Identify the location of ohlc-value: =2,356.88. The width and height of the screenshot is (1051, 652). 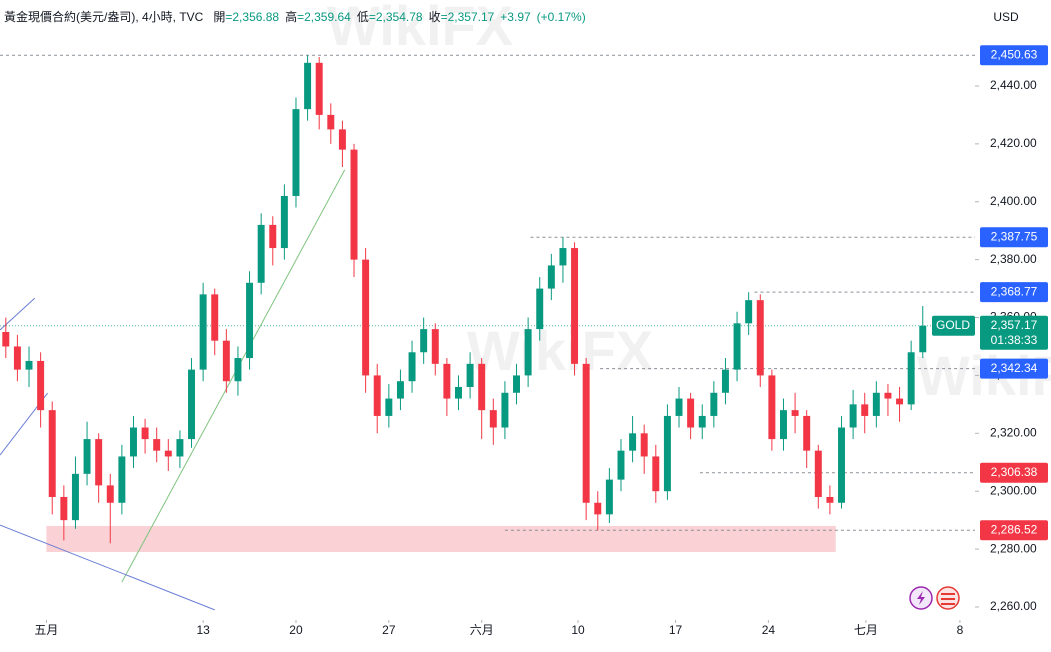
(252, 17).